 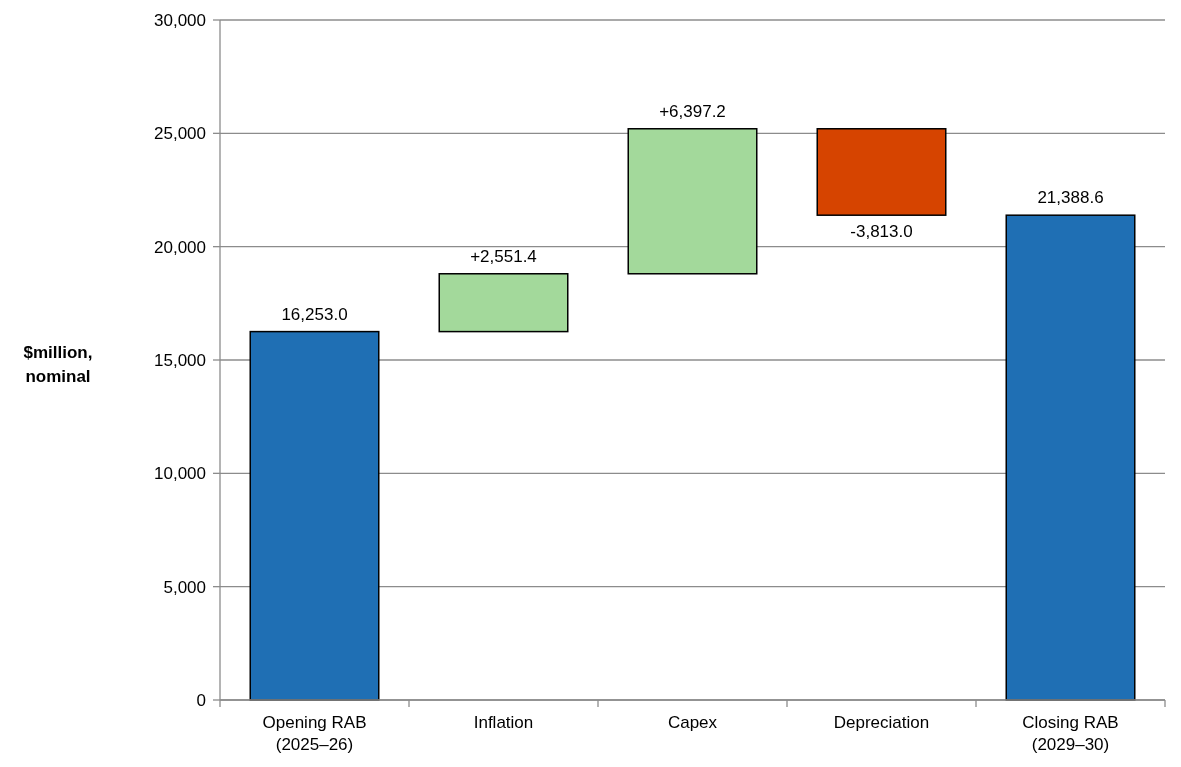 What do you see at coordinates (180, 474) in the screenshot?
I see `y-tick-label: 10,000` at bounding box center [180, 474].